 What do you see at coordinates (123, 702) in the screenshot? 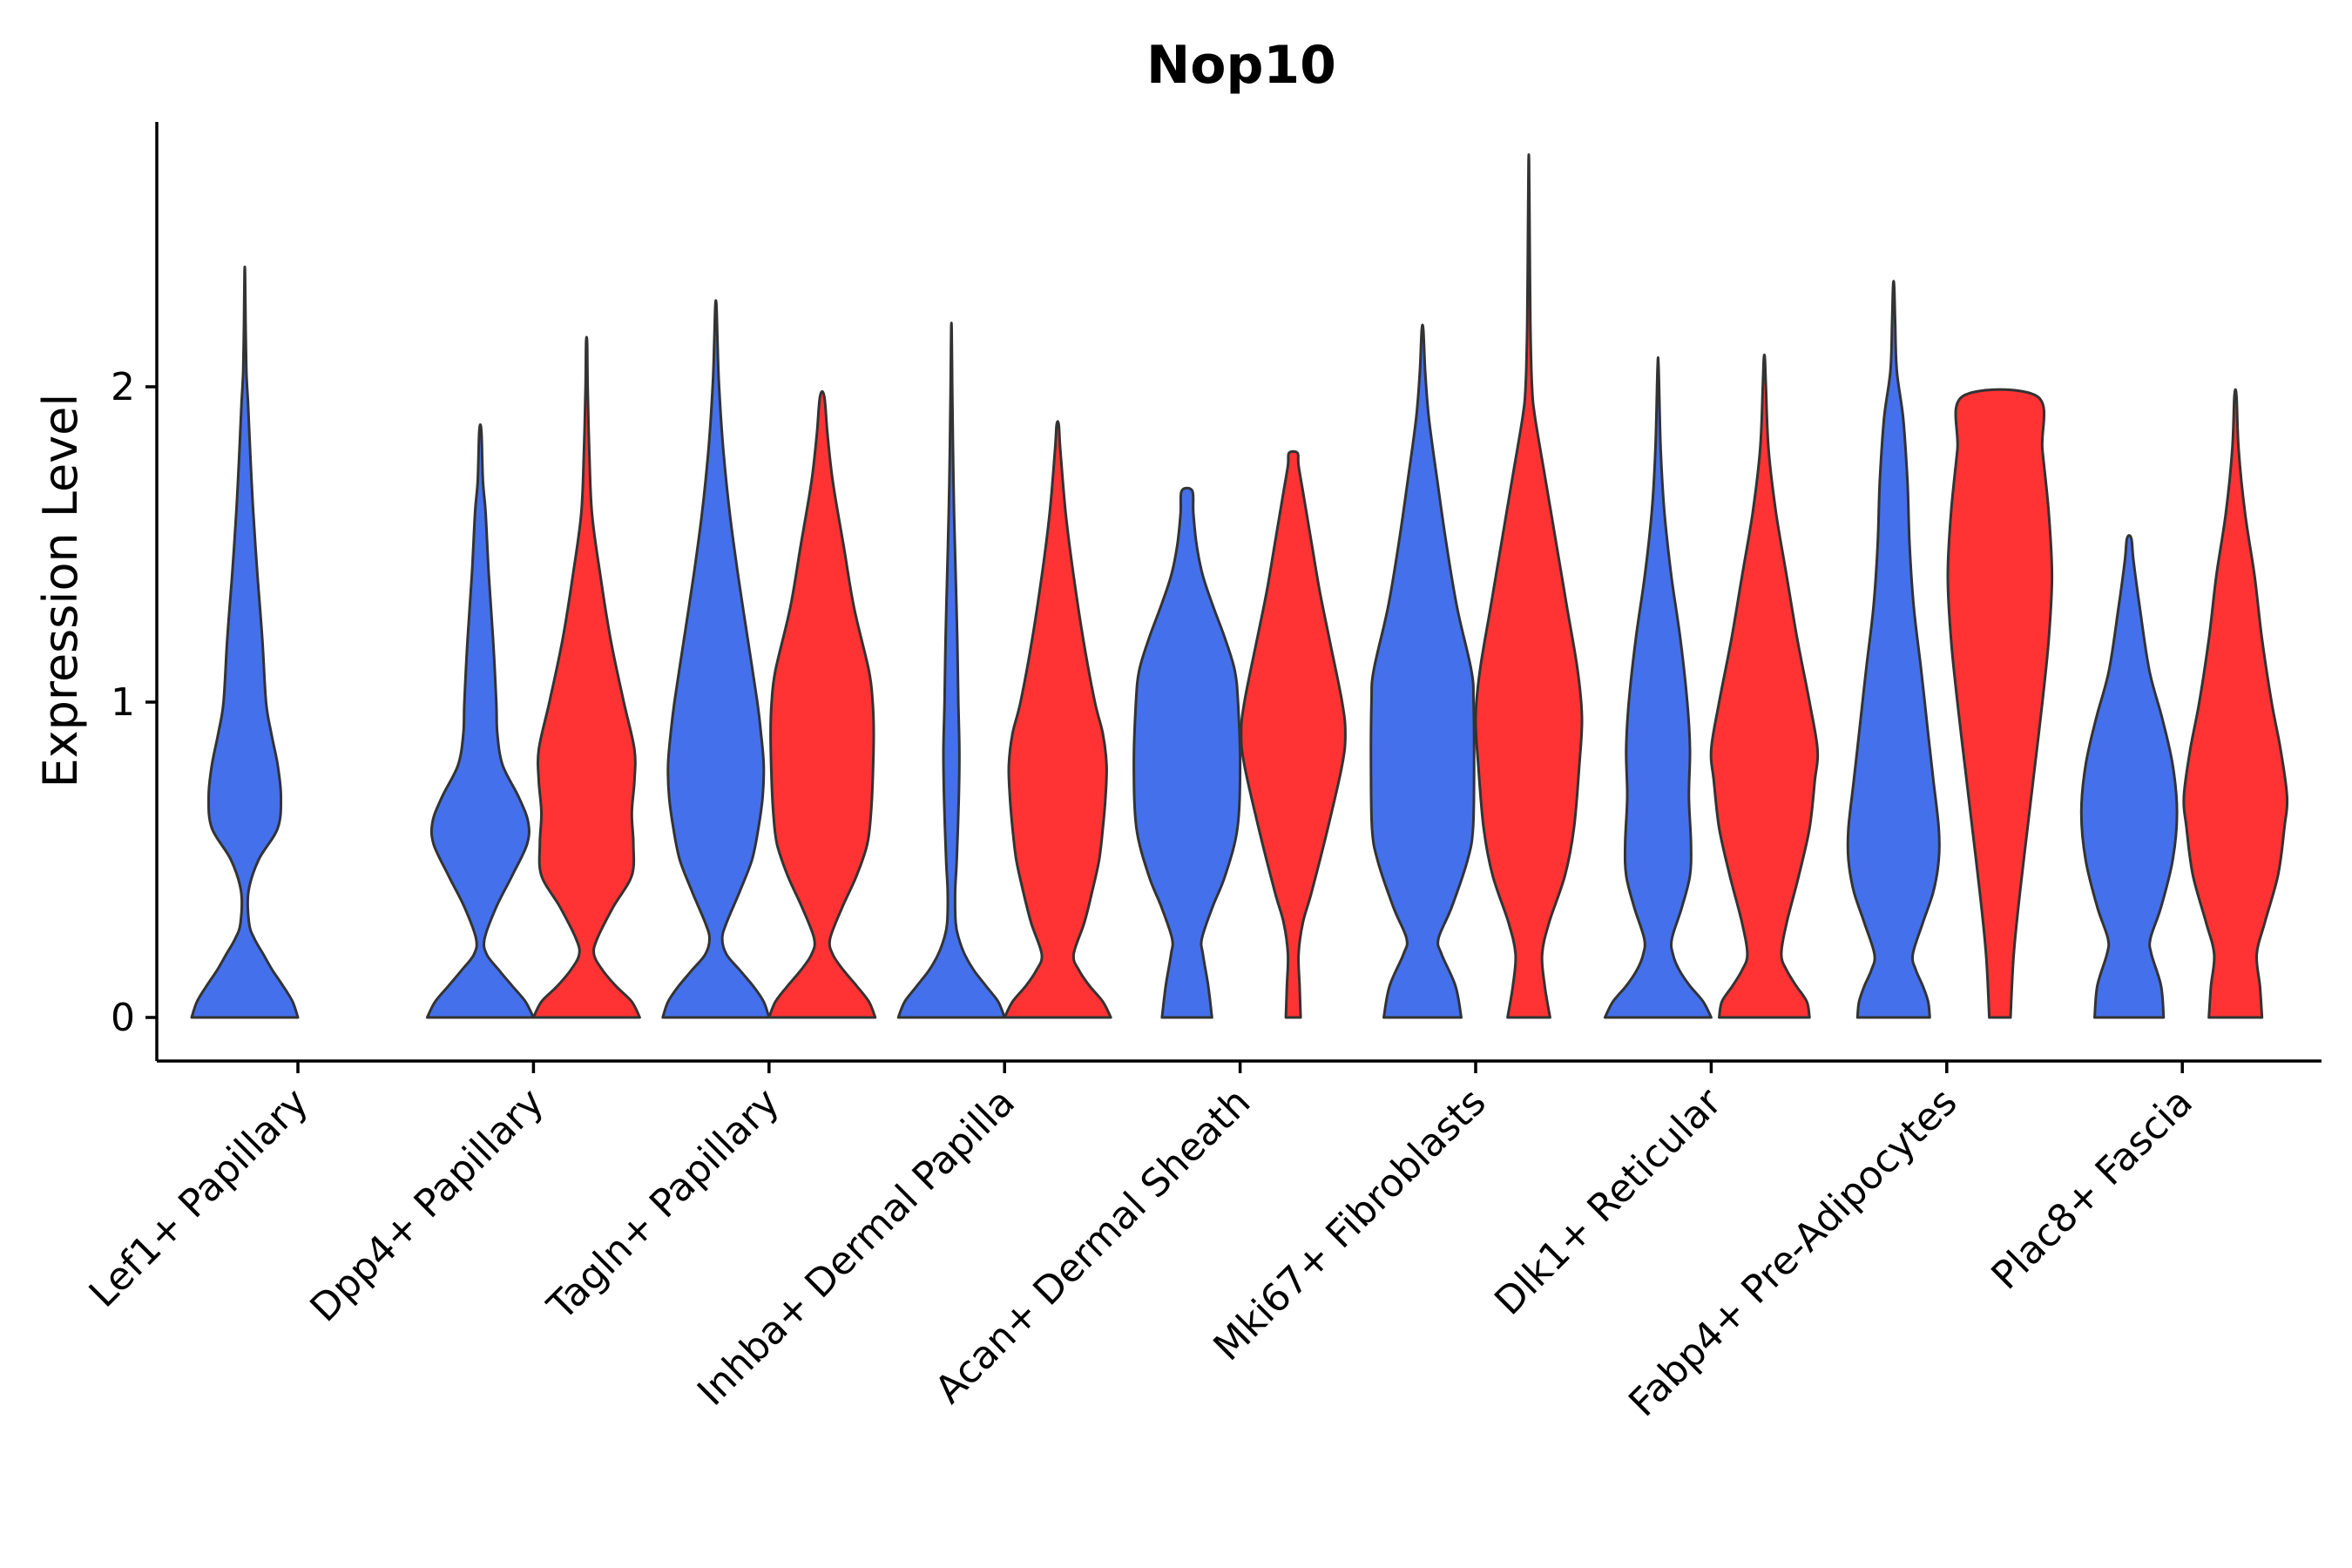
I see `y-tick-label: 1` at bounding box center [123, 702].